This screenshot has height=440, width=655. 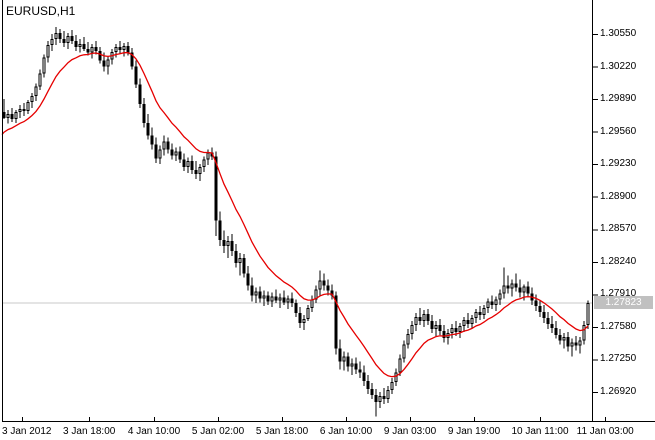 What do you see at coordinates (540, 431) in the screenshot?
I see `time-axis-label: 10 Jan 11:00` at bounding box center [540, 431].